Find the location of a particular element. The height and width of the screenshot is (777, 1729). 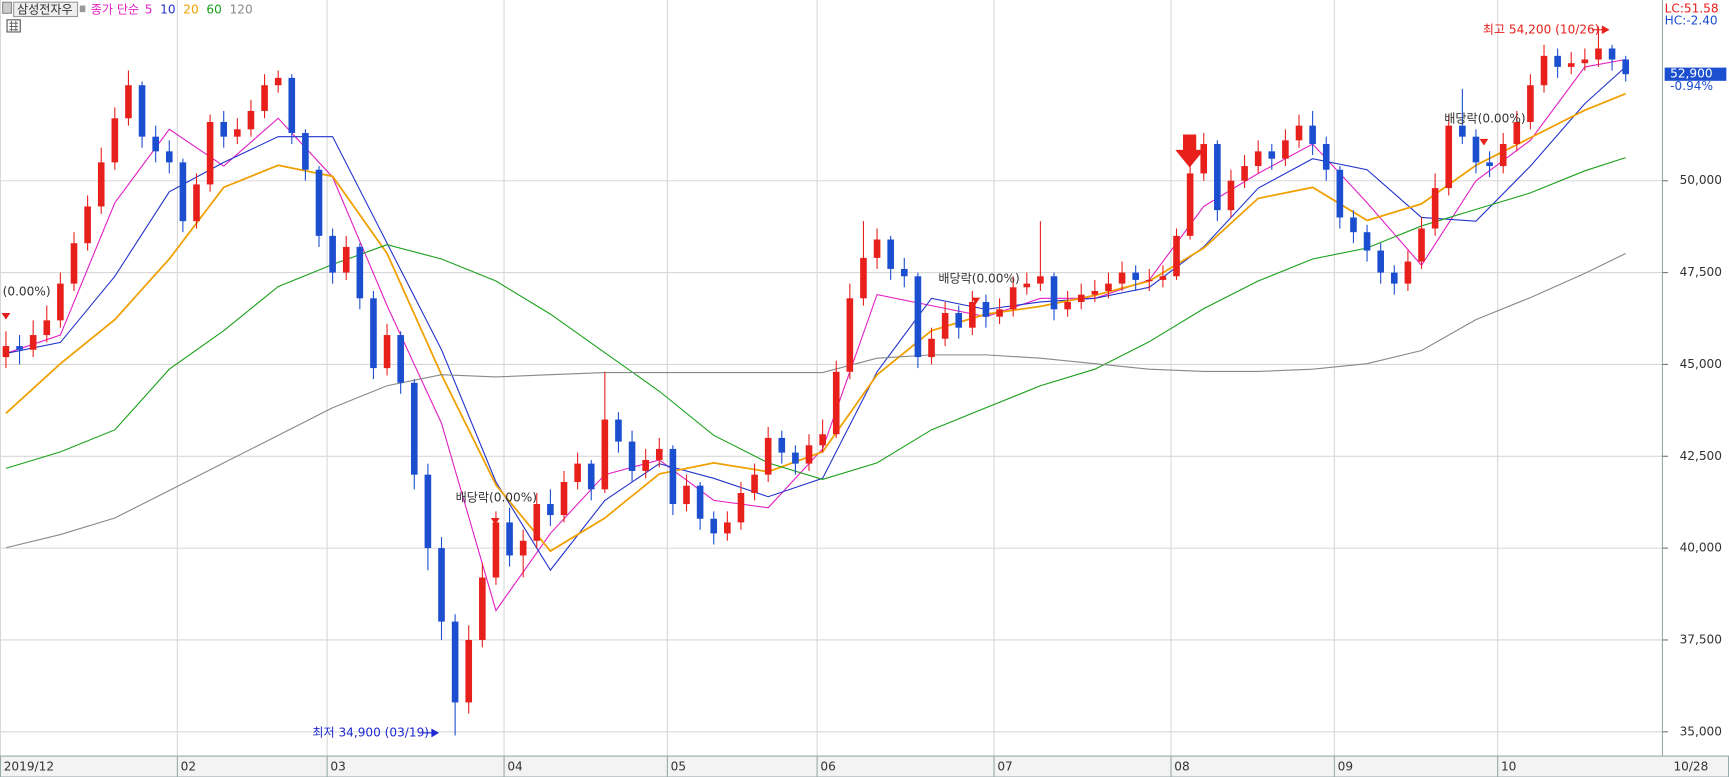

change-label: -0.94% is located at coordinates (1691, 86).